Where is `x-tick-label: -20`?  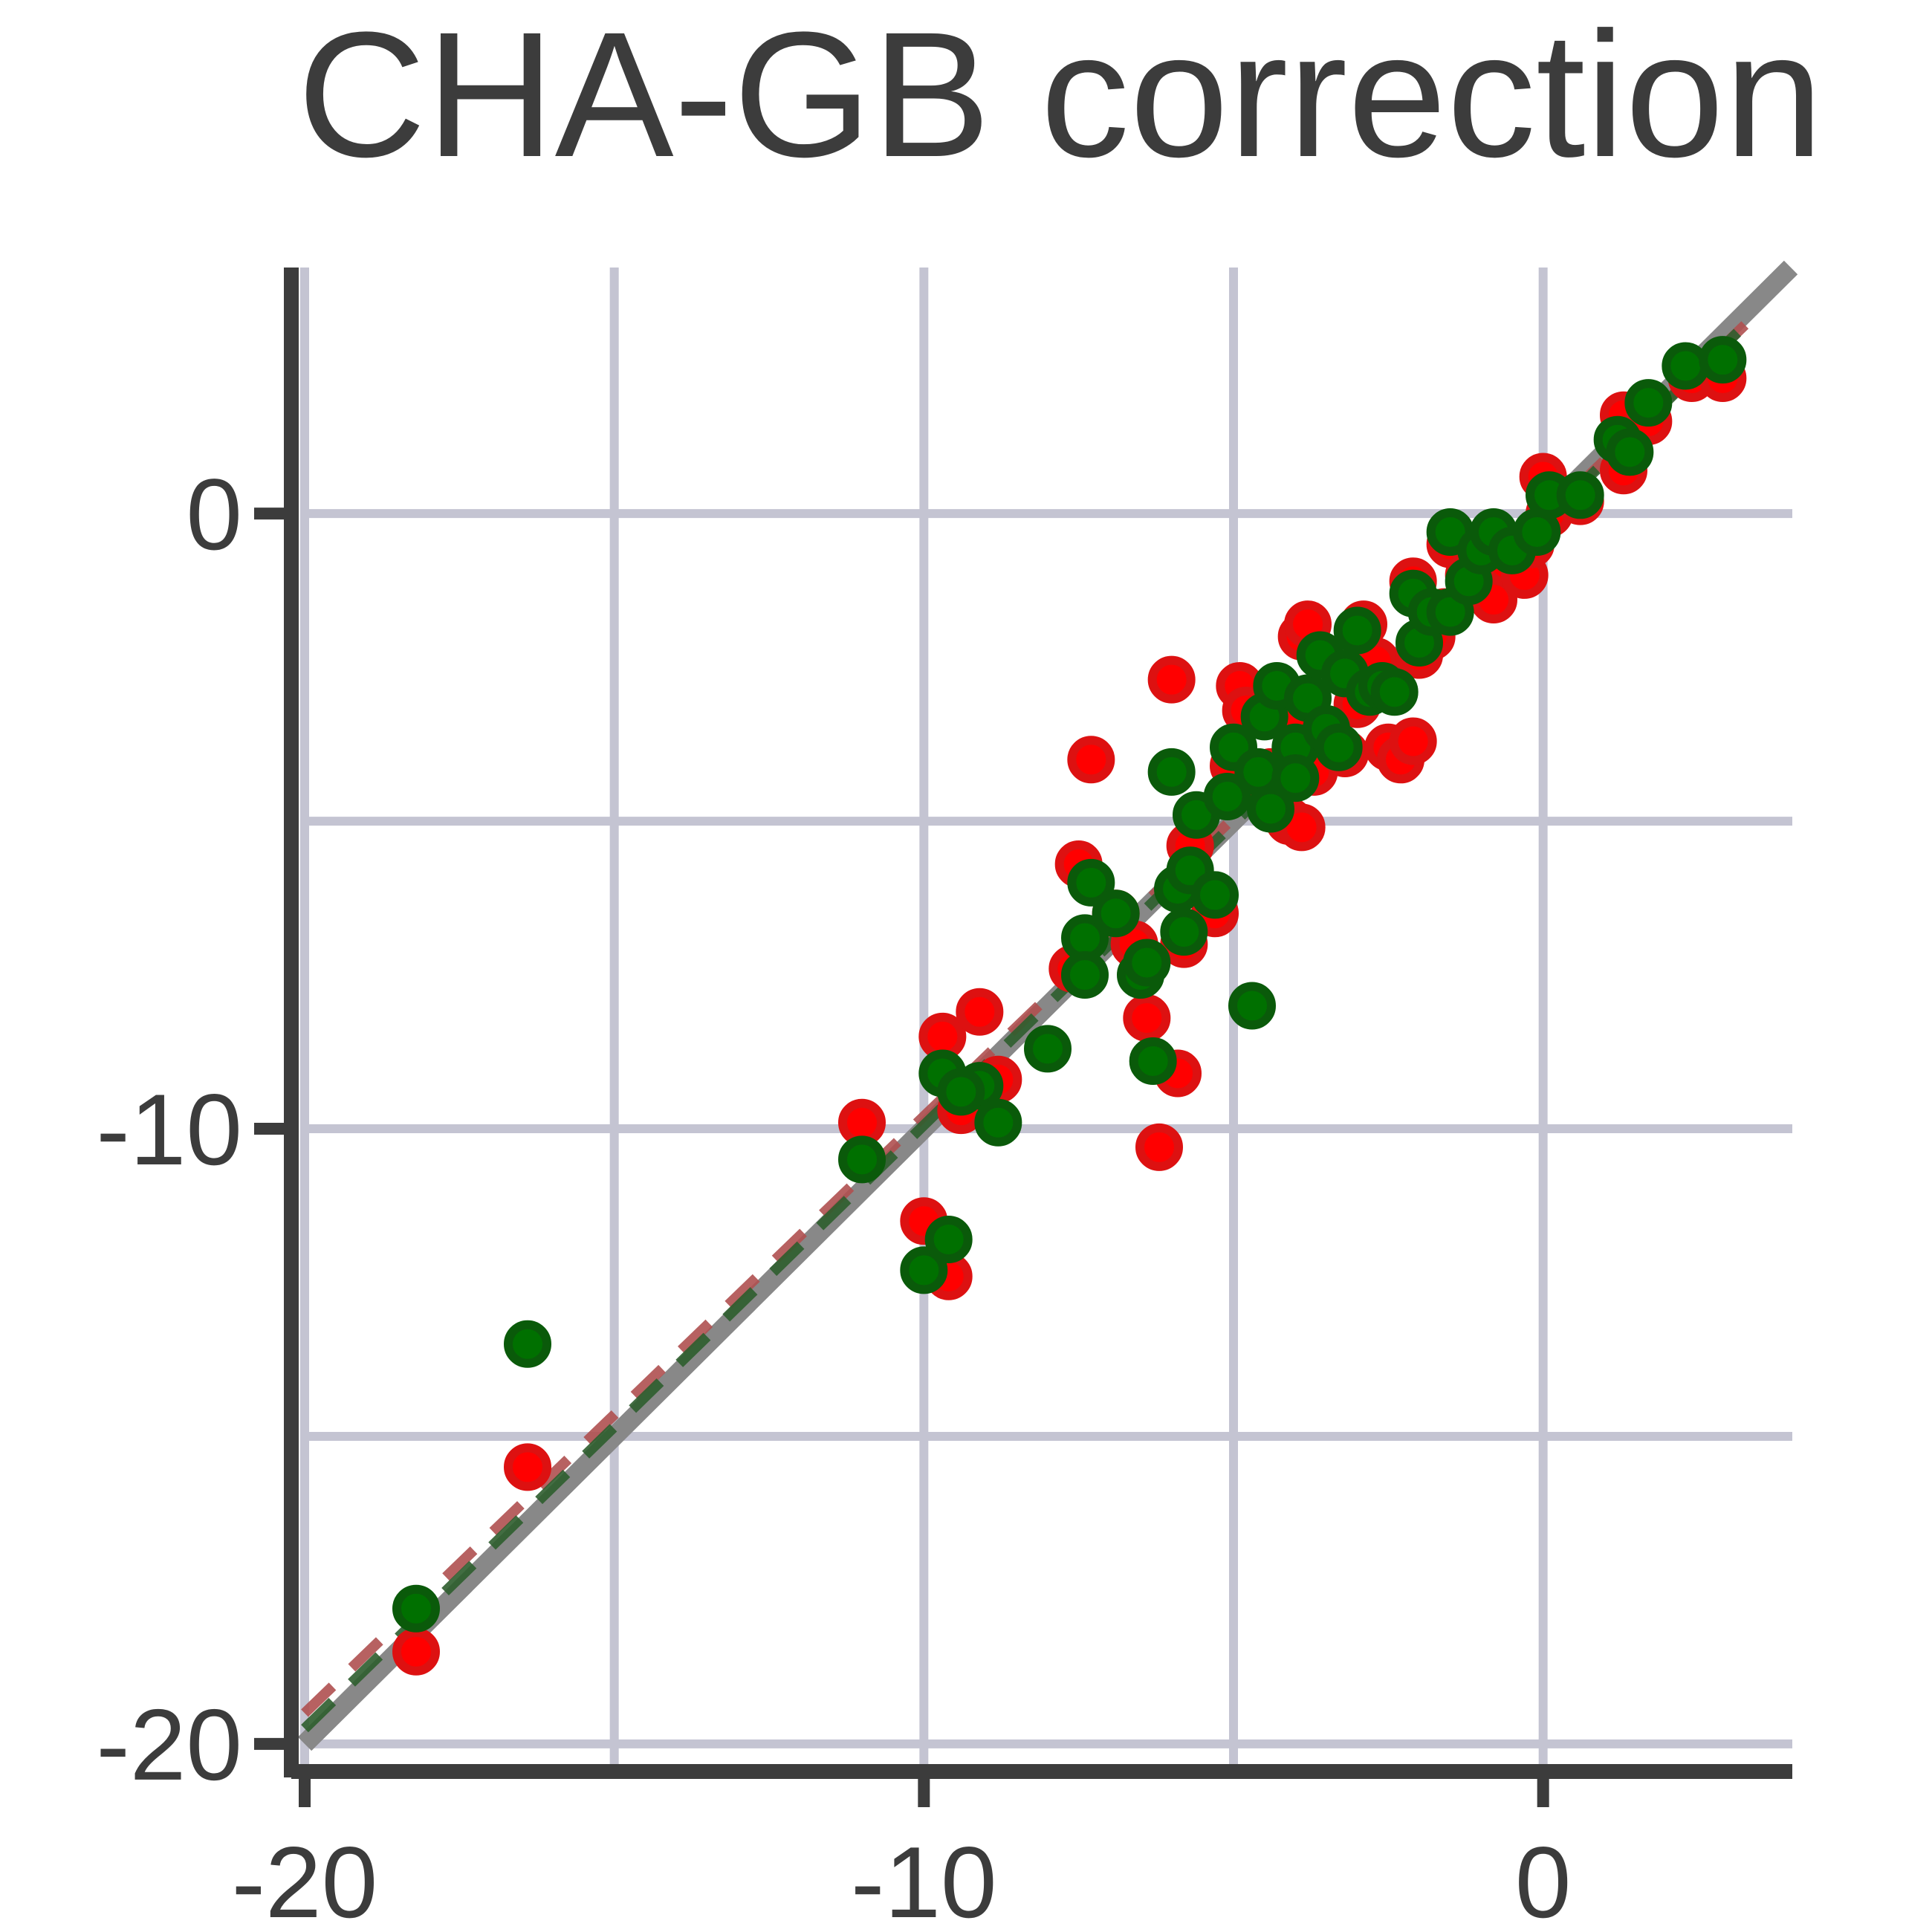 x-tick-label: -20 is located at coordinates (305, 1879).